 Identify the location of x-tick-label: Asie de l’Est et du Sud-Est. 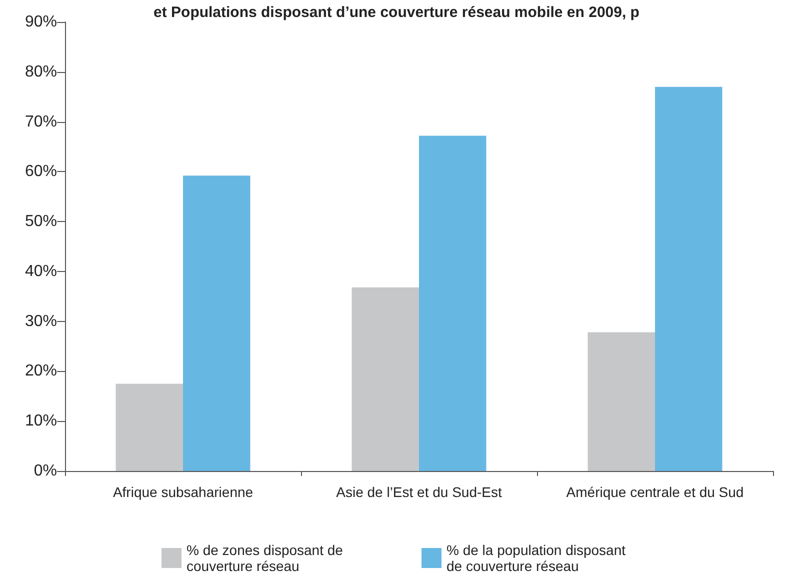
(419, 492).